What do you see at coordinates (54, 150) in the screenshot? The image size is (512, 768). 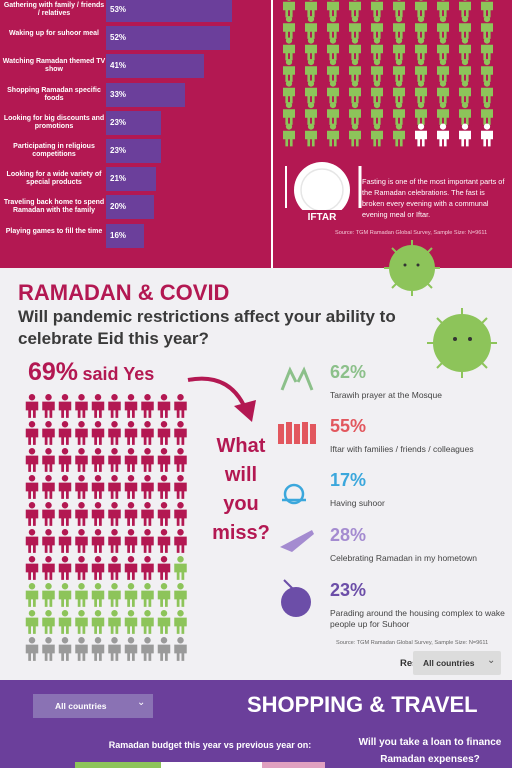 I see `bar-label: Participating in religious competitions` at bounding box center [54, 150].